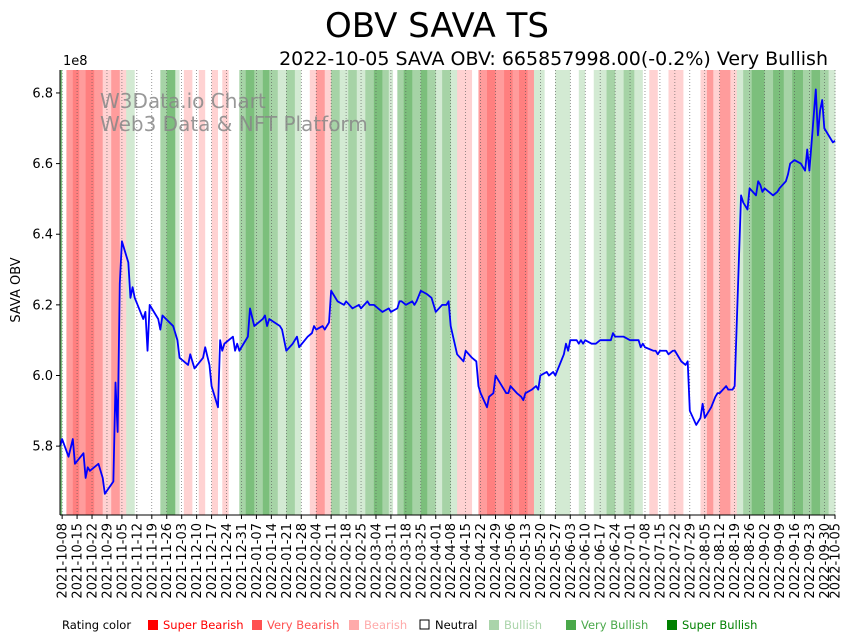 The image size is (855, 641). Describe the element at coordinates (272, 561) in the screenshot. I see `x-tick-label: 2022-01-14` at that location.